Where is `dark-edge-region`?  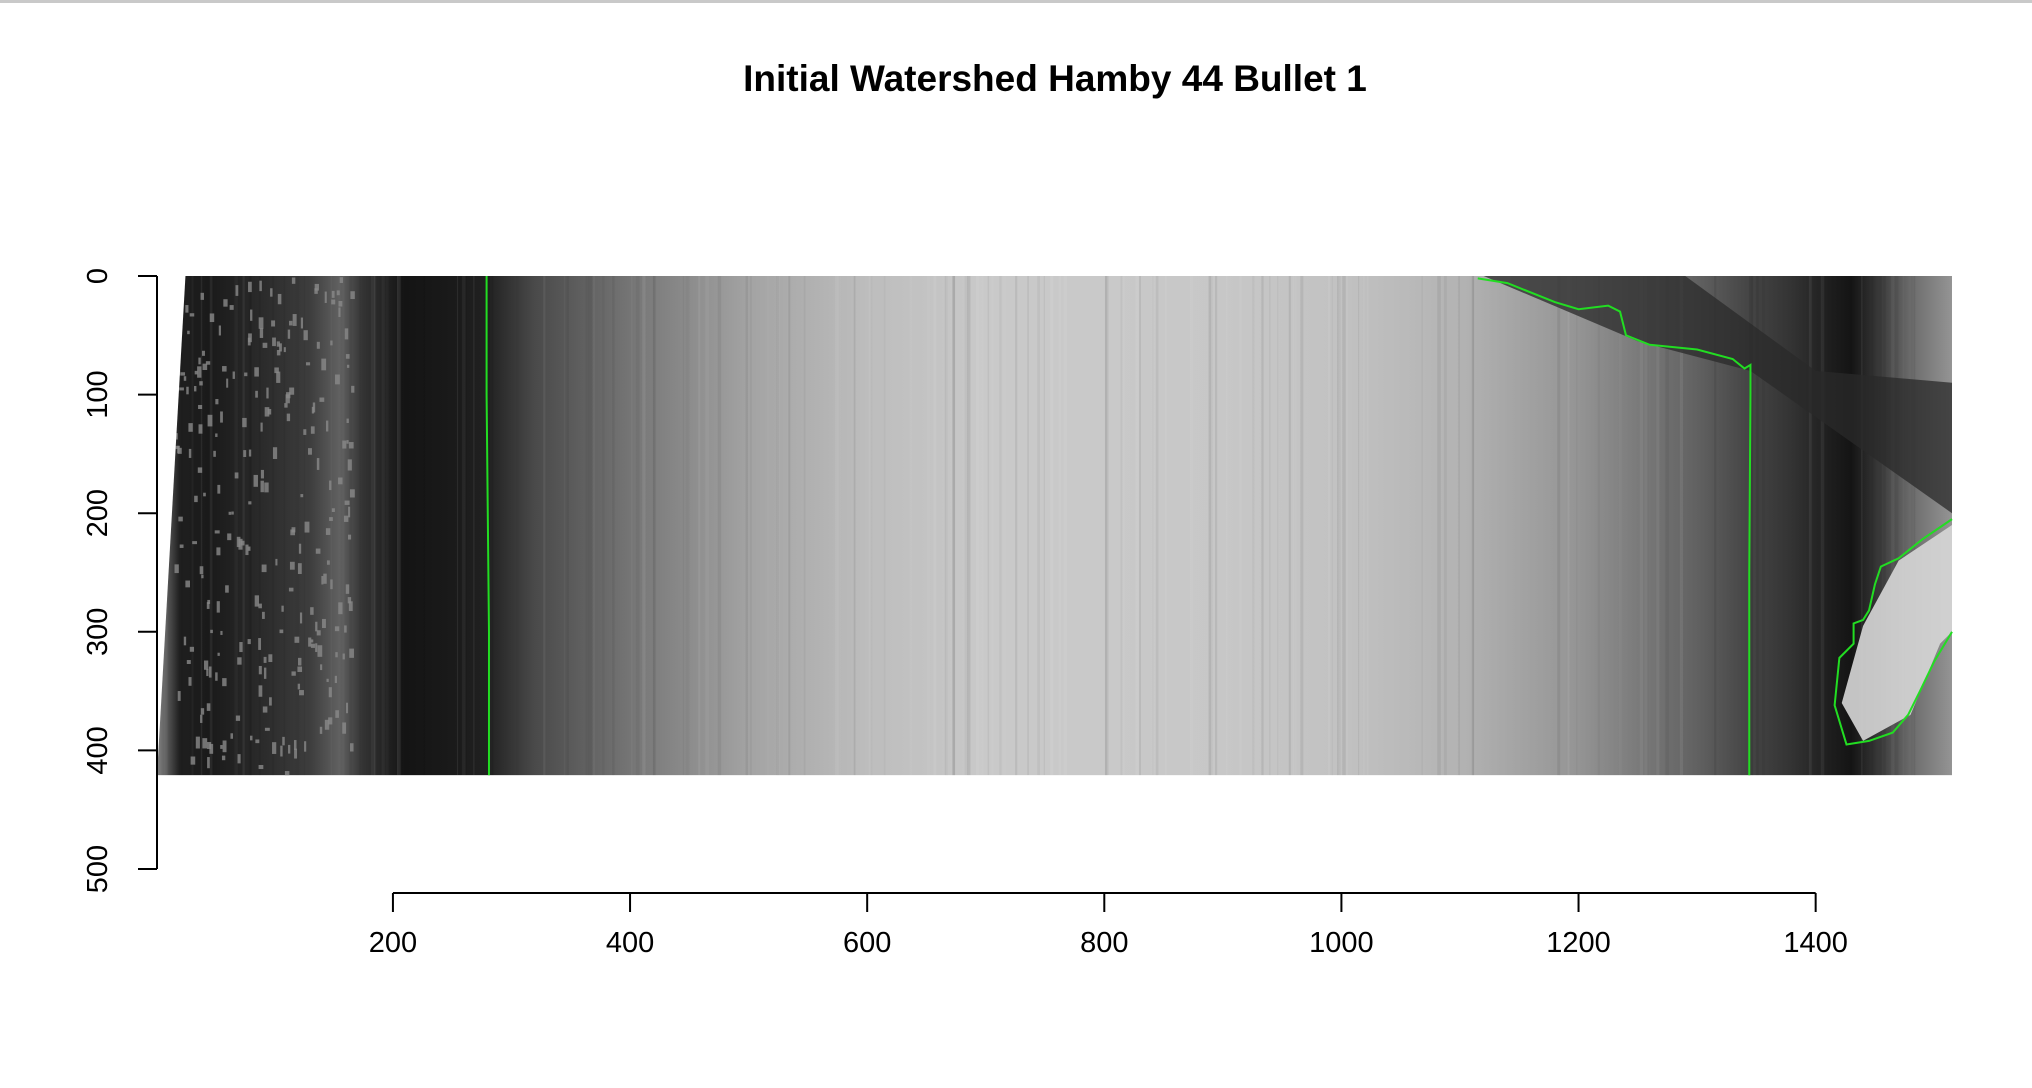 dark-edge-region is located at coordinates (1717, 395).